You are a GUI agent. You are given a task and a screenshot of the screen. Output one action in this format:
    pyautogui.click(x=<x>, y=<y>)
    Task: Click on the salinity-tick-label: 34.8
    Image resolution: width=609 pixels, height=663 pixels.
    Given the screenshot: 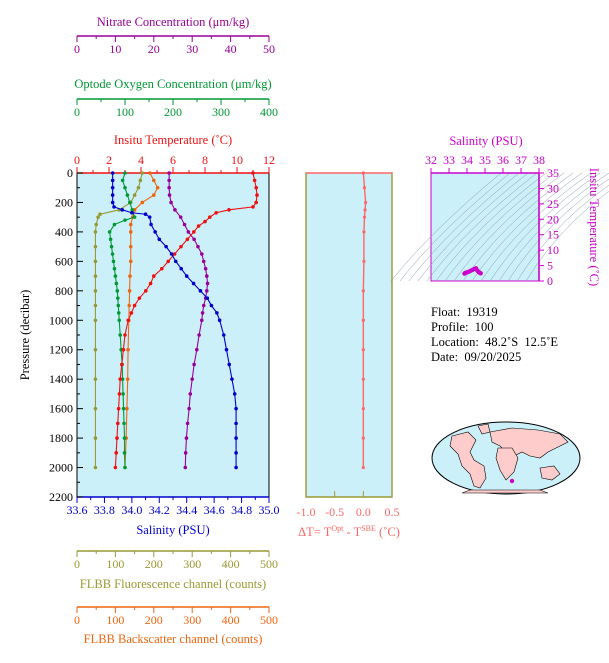 What is the action you would take?
    pyautogui.click(x=241, y=510)
    